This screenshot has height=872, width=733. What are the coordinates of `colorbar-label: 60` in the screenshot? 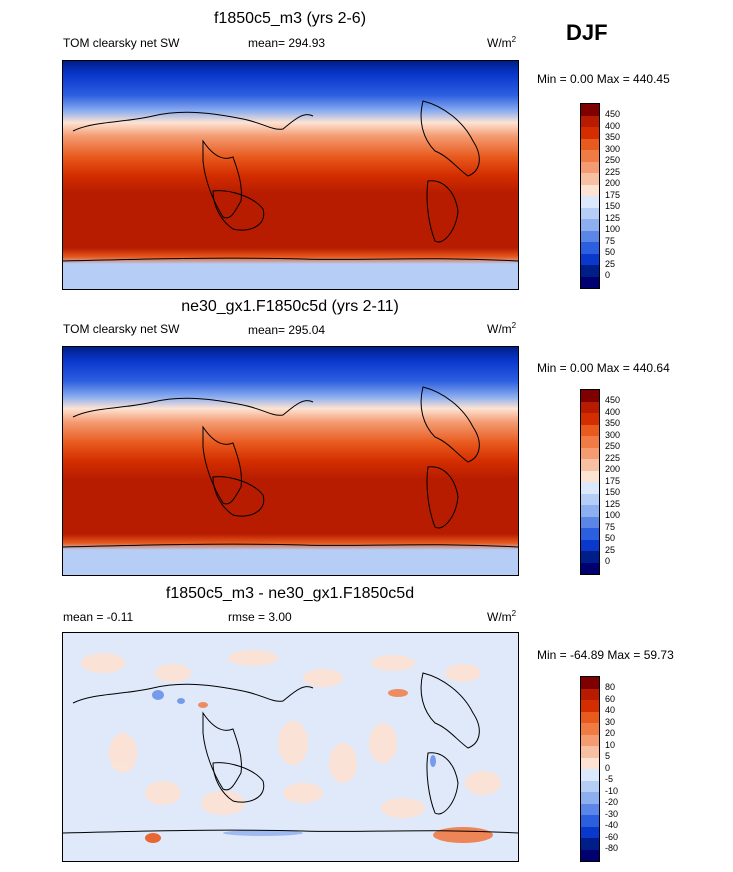 It's located at (610, 698).